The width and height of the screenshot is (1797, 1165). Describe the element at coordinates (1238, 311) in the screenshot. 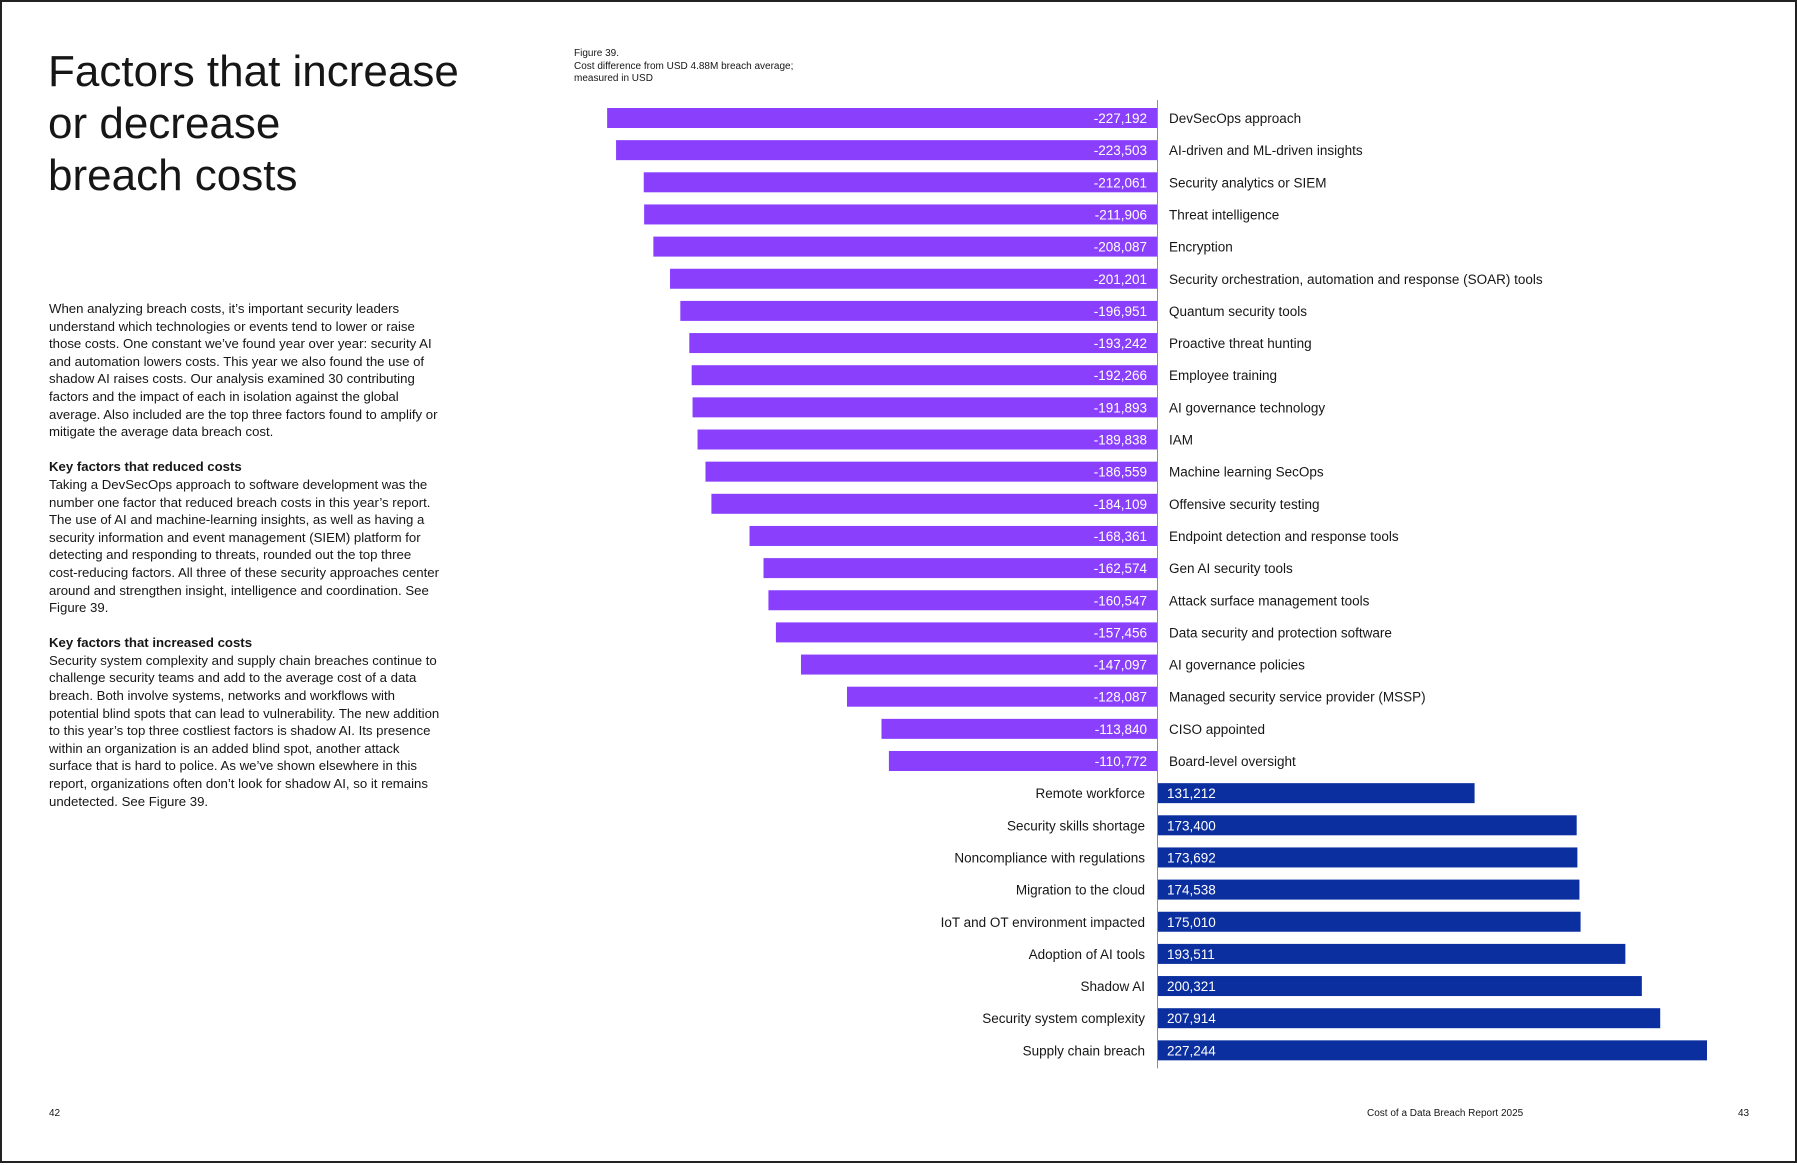

I see `category-label: Quantum security tools` at that location.